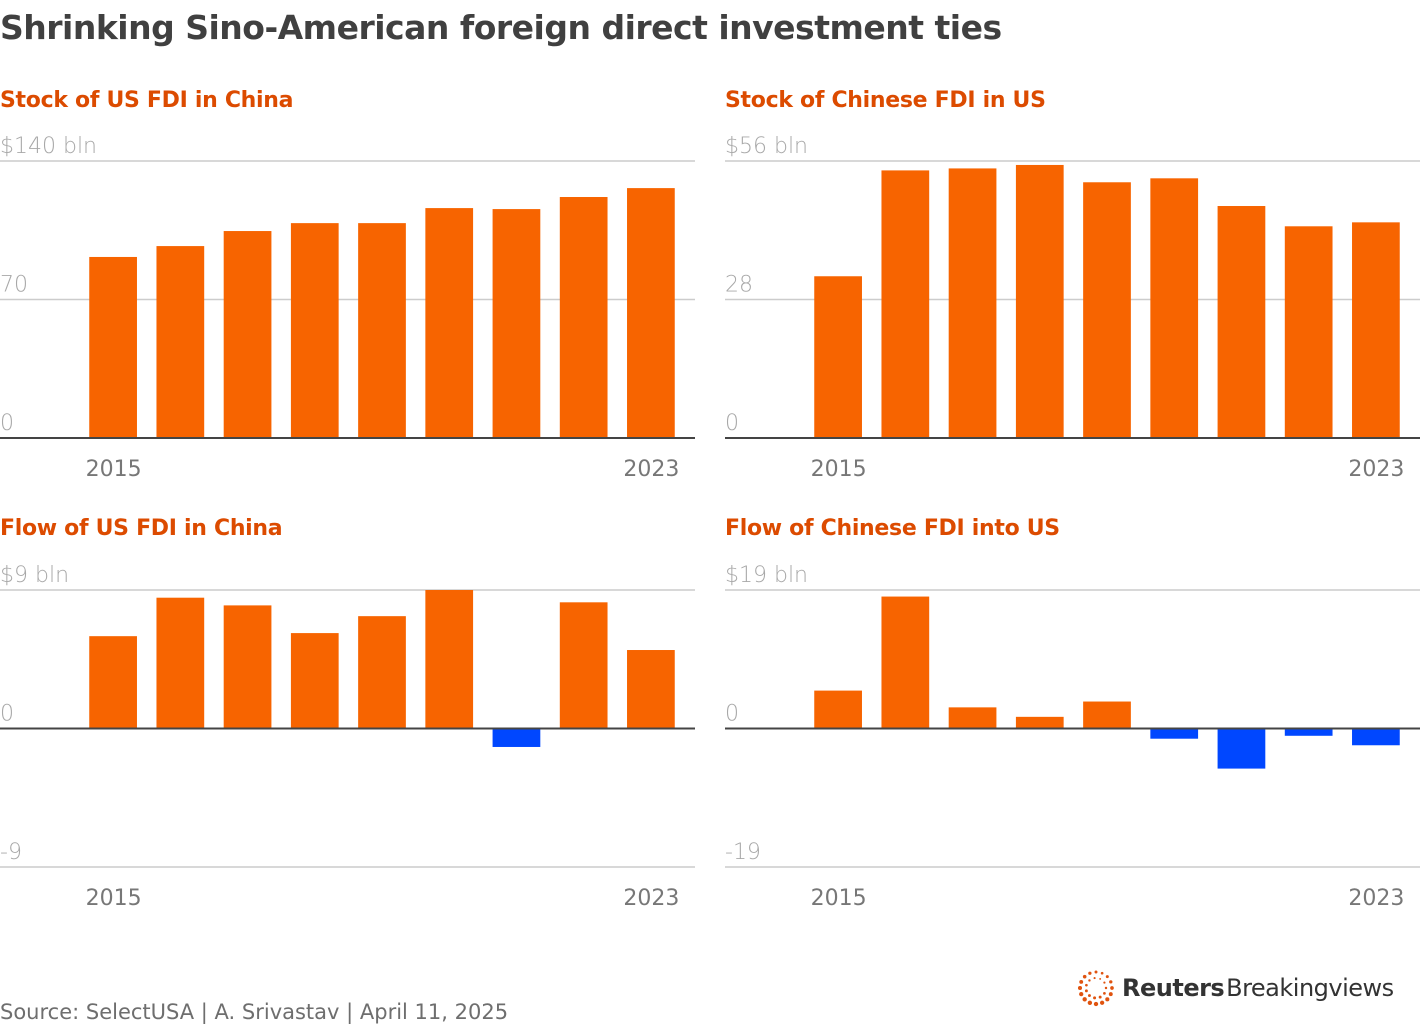 The height and width of the screenshot is (1030, 1420). I want to click on panel-title-us-flow: Flow of US FDI in China, so click(141, 528).